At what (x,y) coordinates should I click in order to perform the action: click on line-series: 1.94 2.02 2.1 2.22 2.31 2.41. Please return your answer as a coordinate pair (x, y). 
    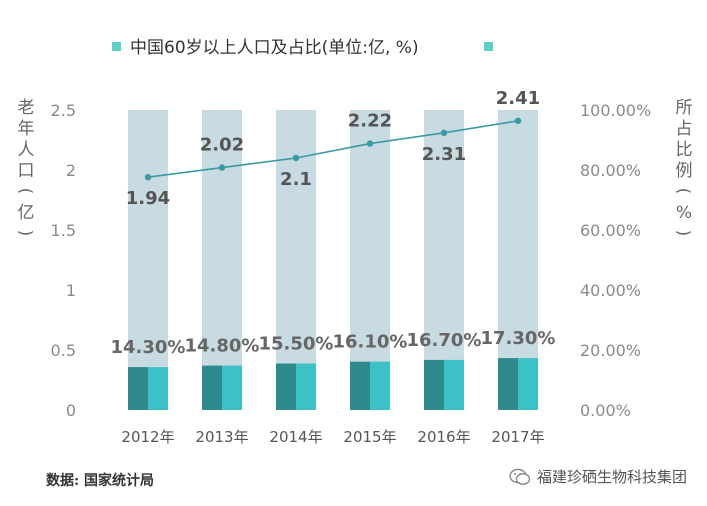
    Looking at the image, I should click on (333, 148).